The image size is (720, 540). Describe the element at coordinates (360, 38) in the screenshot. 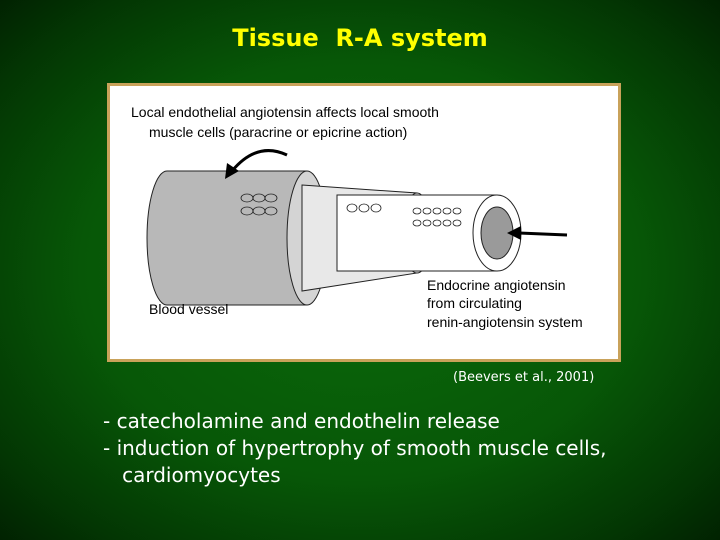

I see `slide-title: Tissue R-A system` at that location.